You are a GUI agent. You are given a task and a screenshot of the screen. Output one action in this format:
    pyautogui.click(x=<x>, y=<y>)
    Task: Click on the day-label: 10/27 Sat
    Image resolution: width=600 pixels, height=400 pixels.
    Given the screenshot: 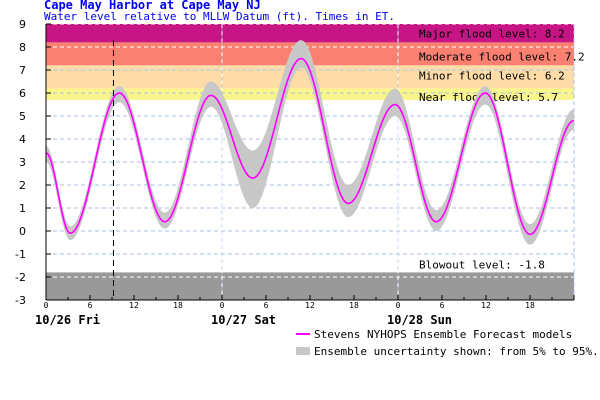 What is the action you would take?
    pyautogui.click(x=243, y=320)
    